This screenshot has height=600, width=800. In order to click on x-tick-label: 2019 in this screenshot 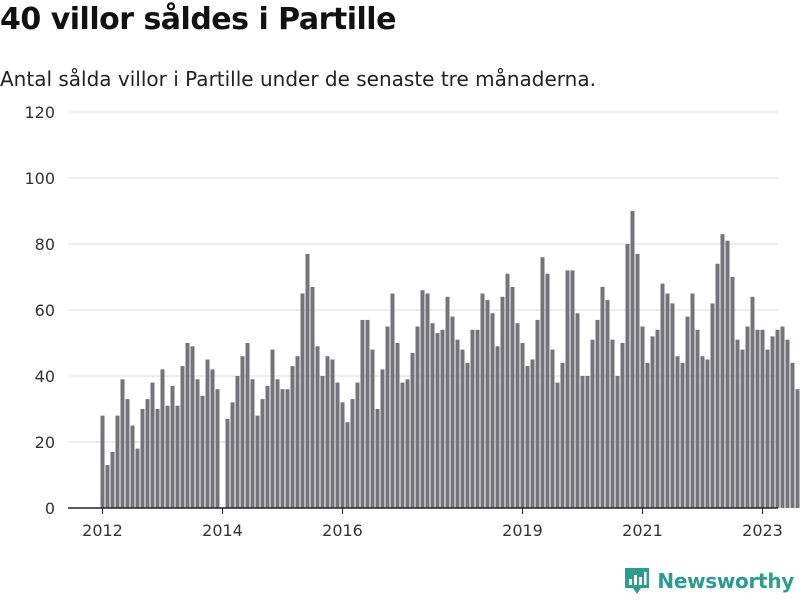, I will do `click(522, 530)`.